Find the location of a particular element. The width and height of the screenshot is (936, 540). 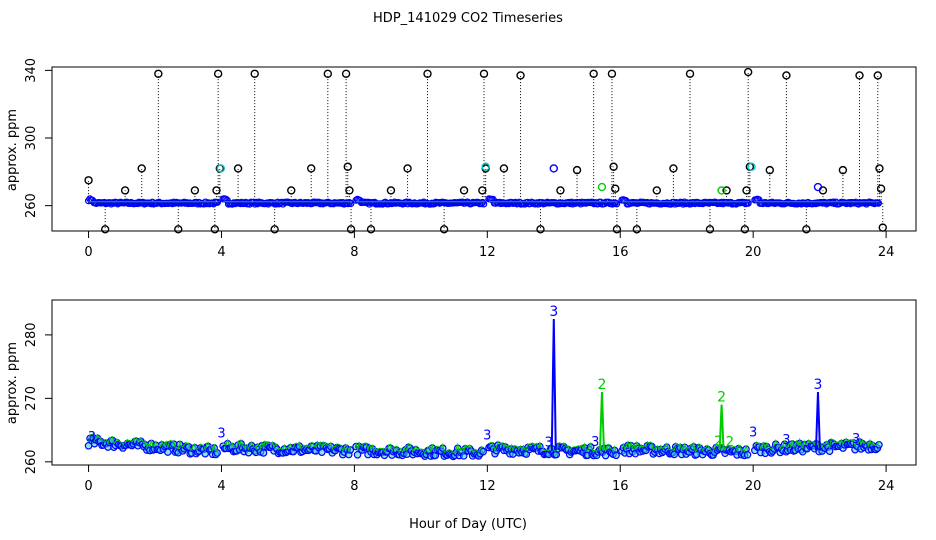

top-x-tick-label: 24 is located at coordinates (886, 252).